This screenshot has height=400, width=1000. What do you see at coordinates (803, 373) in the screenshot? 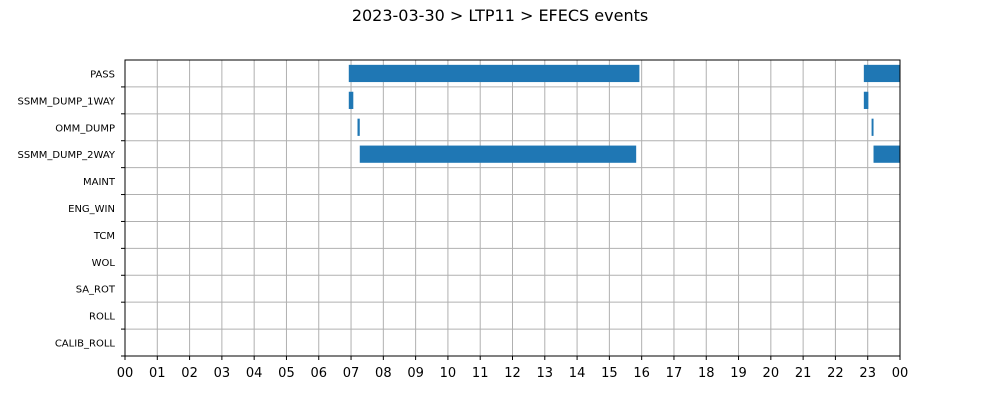
I see `x-tick-label: 21` at bounding box center [803, 373].